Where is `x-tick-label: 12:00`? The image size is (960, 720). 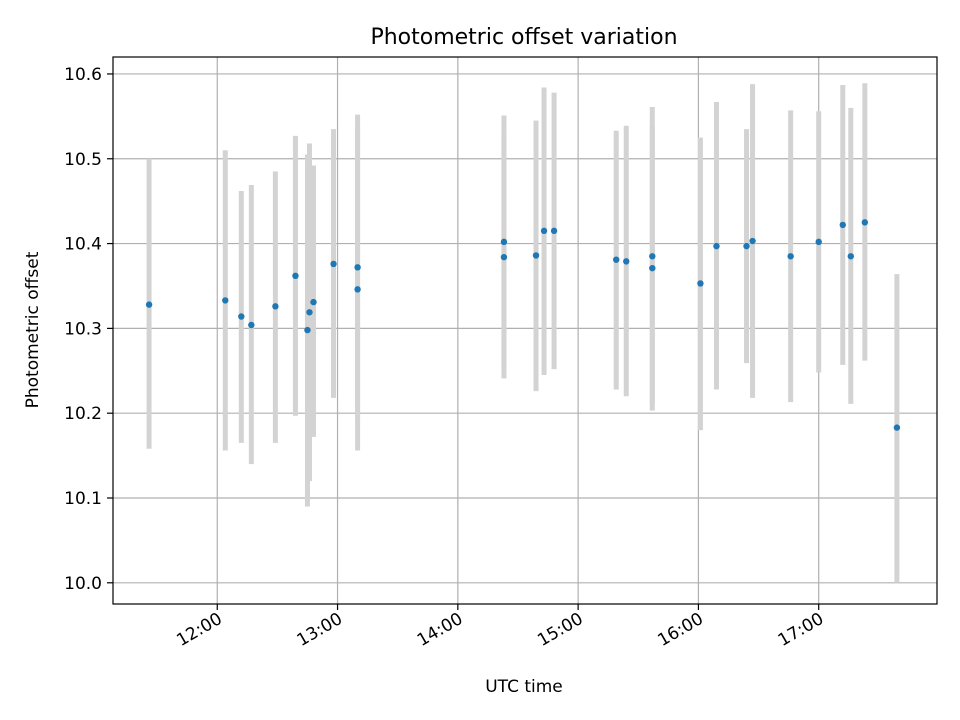
x-tick-label: 12:00 is located at coordinates (199, 630).